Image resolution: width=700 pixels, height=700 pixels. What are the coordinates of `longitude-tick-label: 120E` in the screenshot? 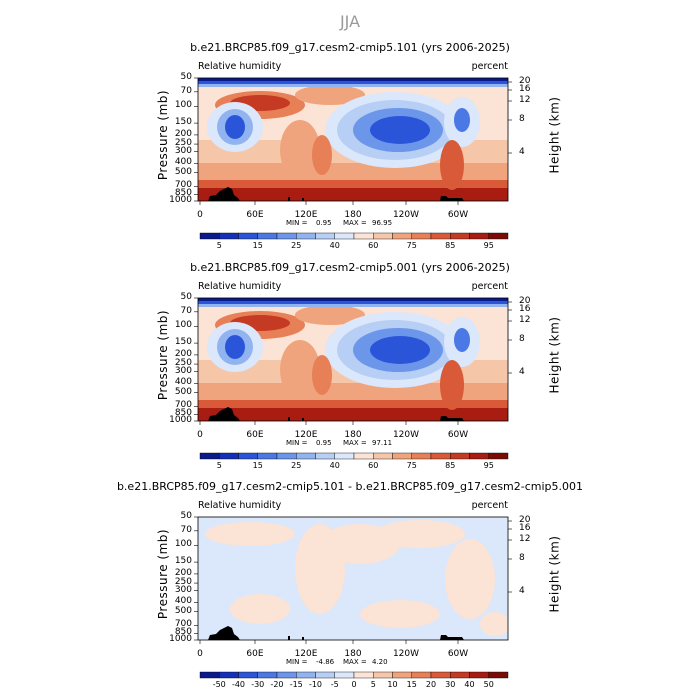 It's located at (306, 215).